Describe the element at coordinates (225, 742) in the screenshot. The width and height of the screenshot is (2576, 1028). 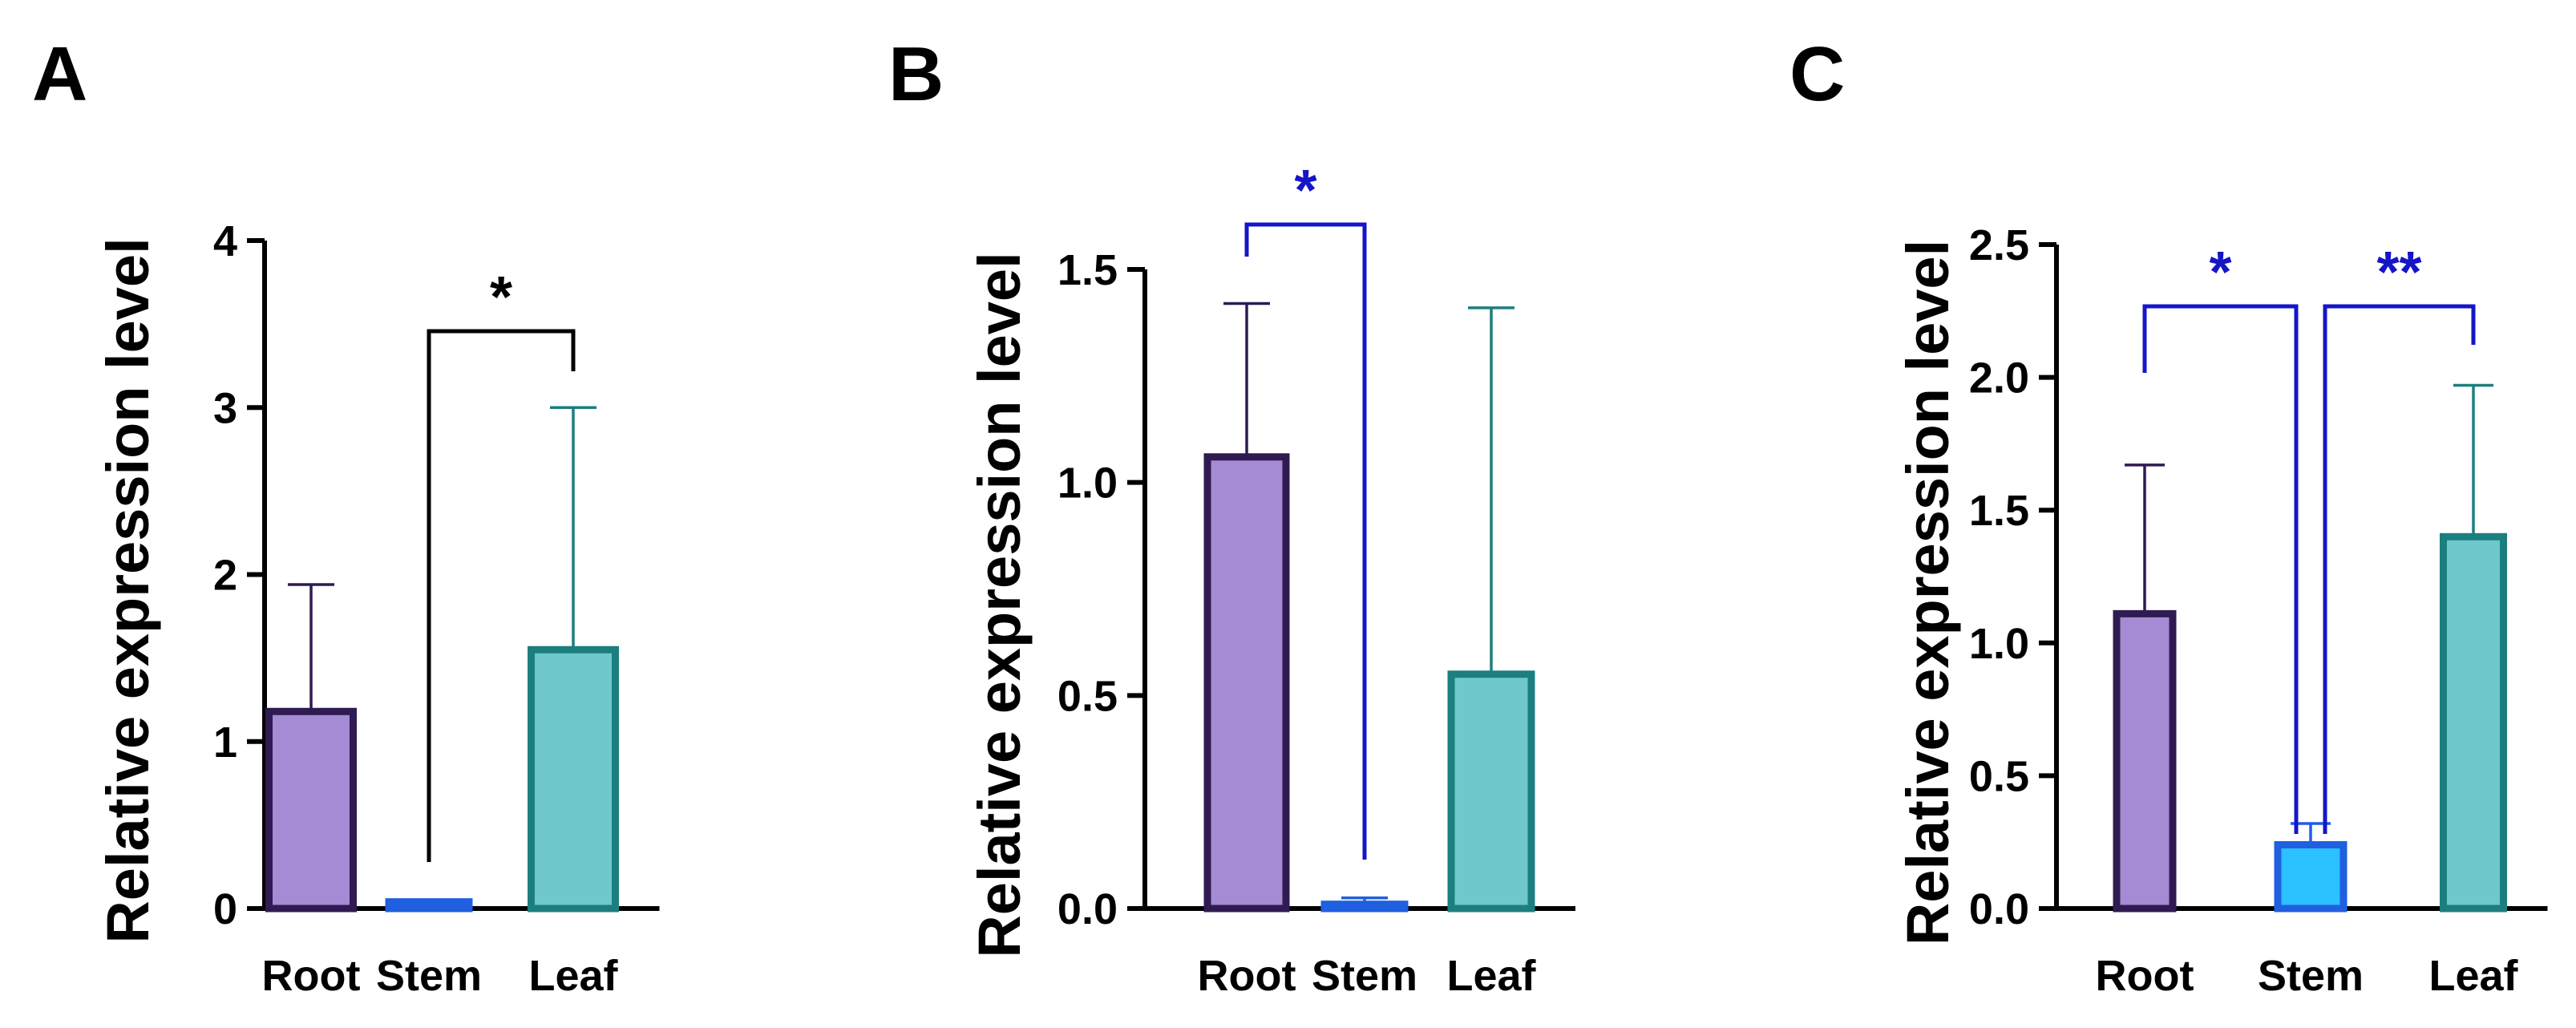
I see `y-tick-label: 1` at that location.